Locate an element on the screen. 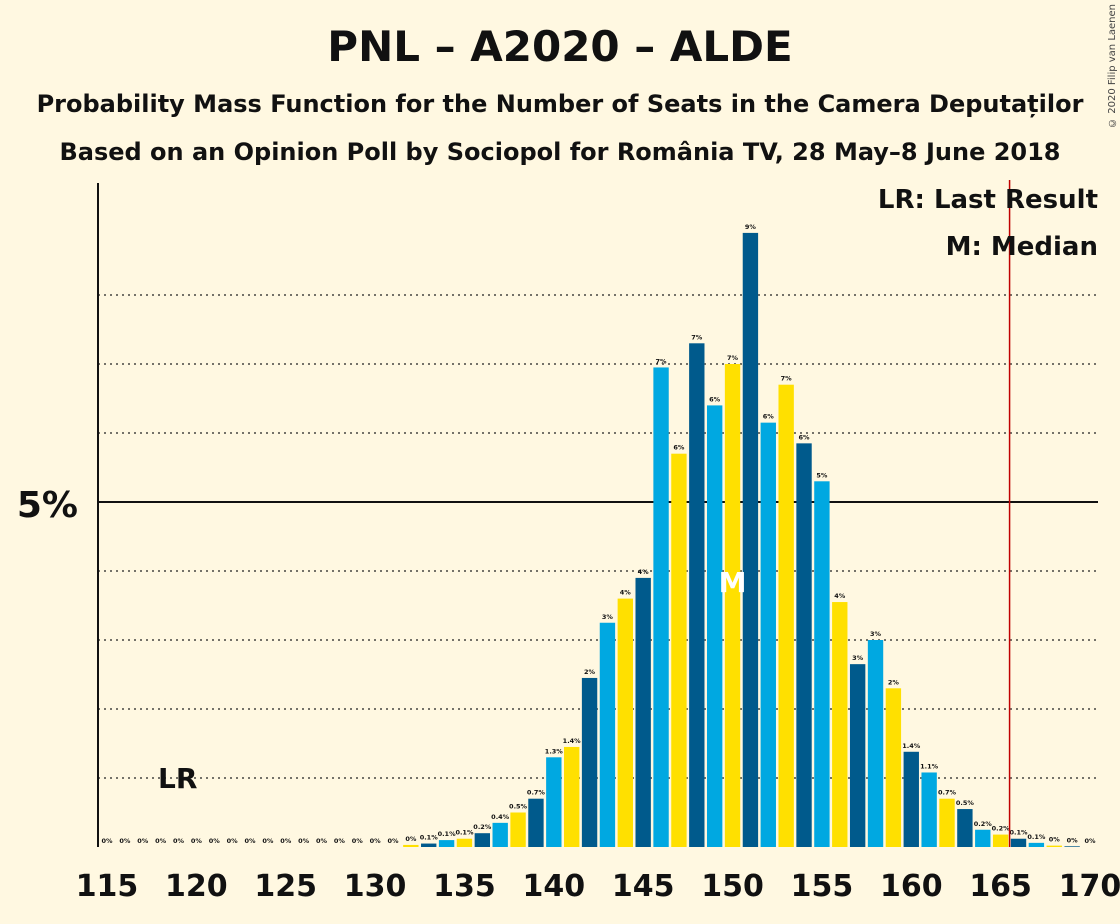 Image resolution: width=1120 pixels, height=924 pixels. bar-label-135: 0.1% is located at coordinates (464, 833).